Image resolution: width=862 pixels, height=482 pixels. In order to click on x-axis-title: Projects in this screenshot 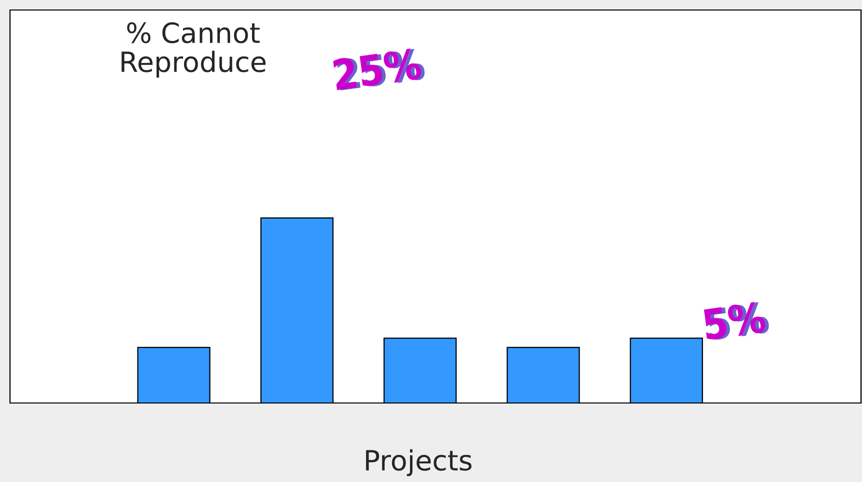, I will do `click(419, 462)`.